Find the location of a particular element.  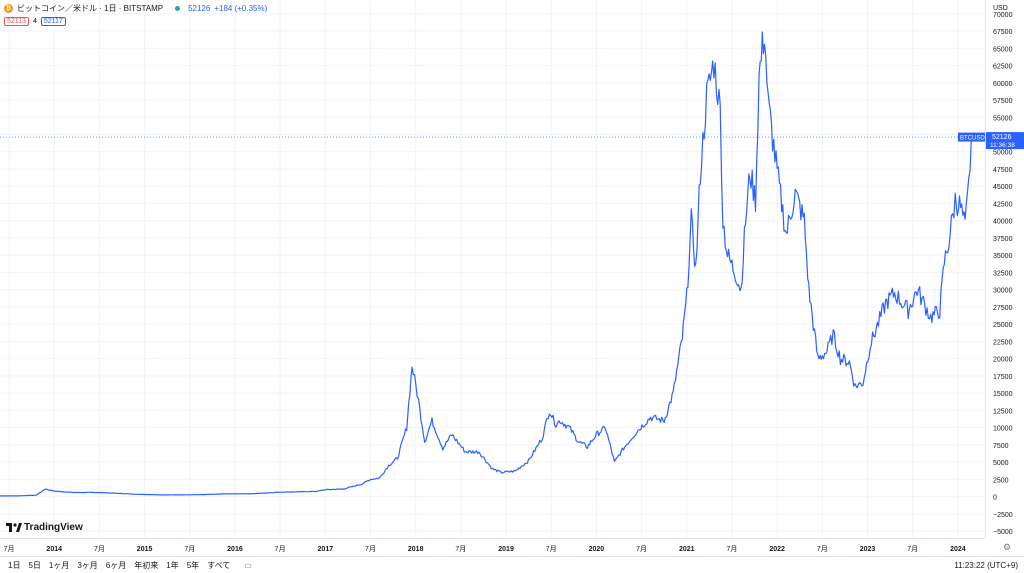

time-tick-label: 2020 is located at coordinates (597, 549).